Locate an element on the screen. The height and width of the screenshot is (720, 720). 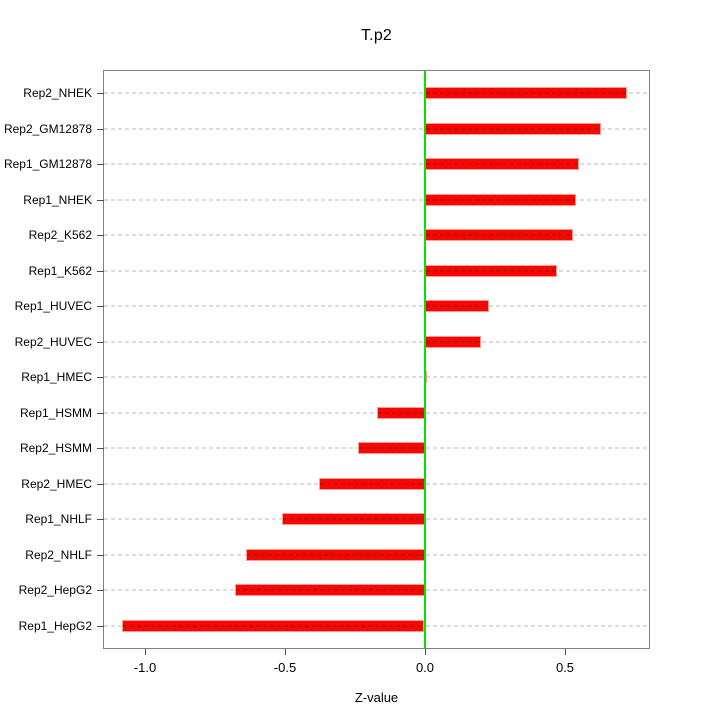
y-axis-label: Rep2_GM12878 is located at coordinates (47, 129).